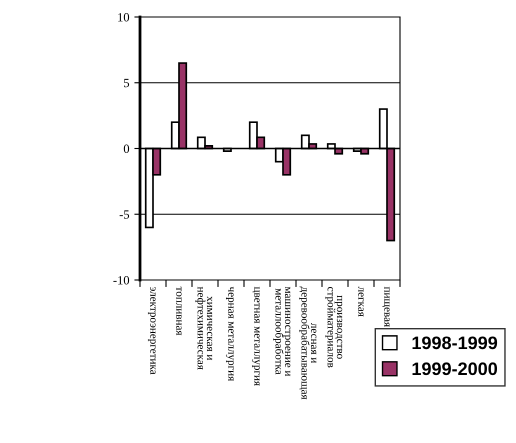 Image resolution: width=516 pixels, height=443 pixels. I want to click on legend-label: 1998-1999, so click(455, 343).